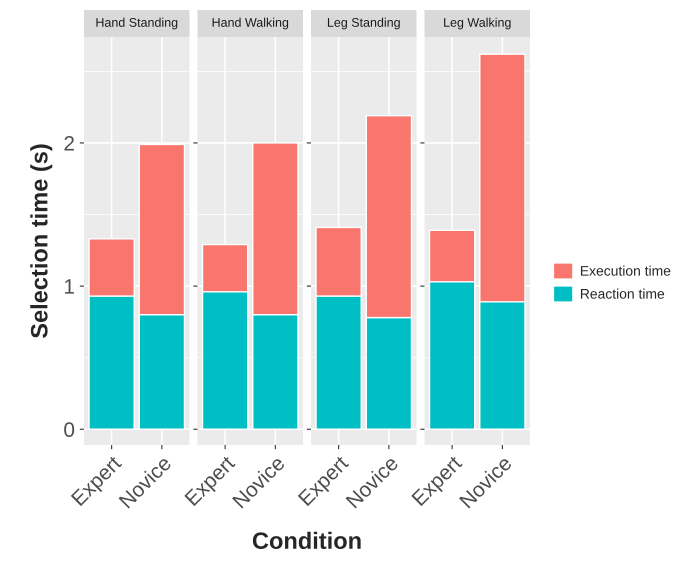 The height and width of the screenshot is (565, 690). What do you see at coordinates (477, 24) in the screenshot?
I see `chart-title: Leg Walking` at bounding box center [477, 24].